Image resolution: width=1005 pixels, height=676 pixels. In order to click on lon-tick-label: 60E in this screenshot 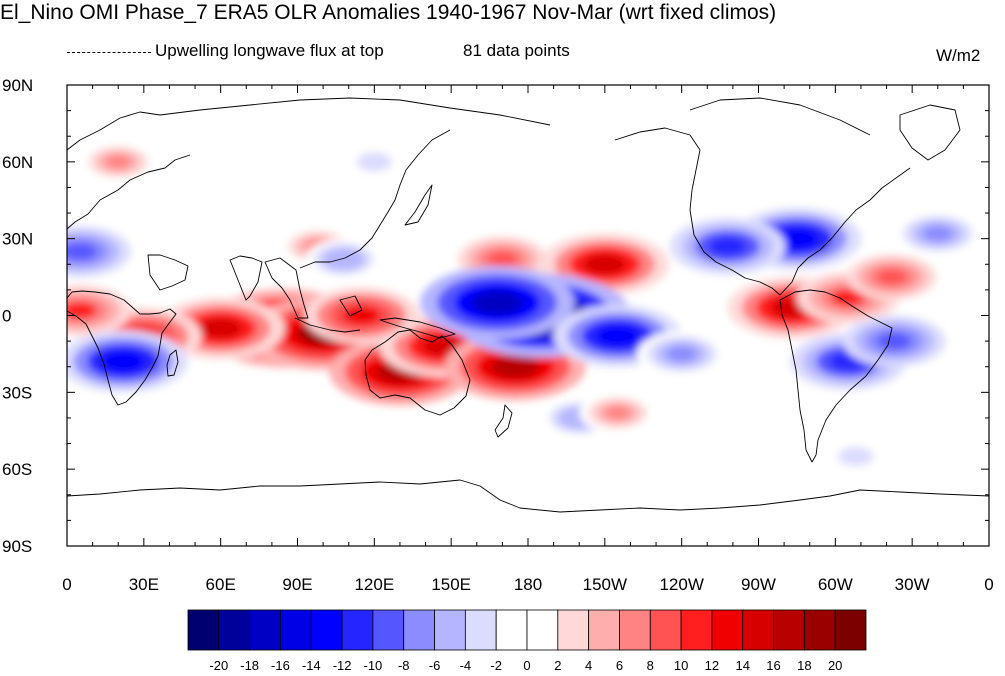, I will do `click(221, 584)`.